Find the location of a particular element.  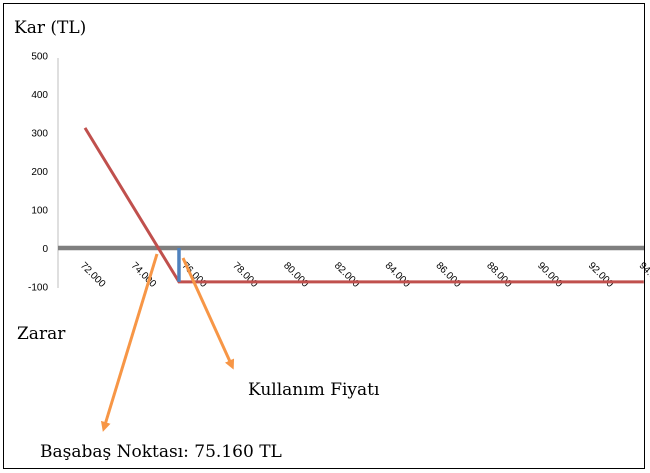

strike-price-label: Kullanım Fiyatı is located at coordinates (314, 390).